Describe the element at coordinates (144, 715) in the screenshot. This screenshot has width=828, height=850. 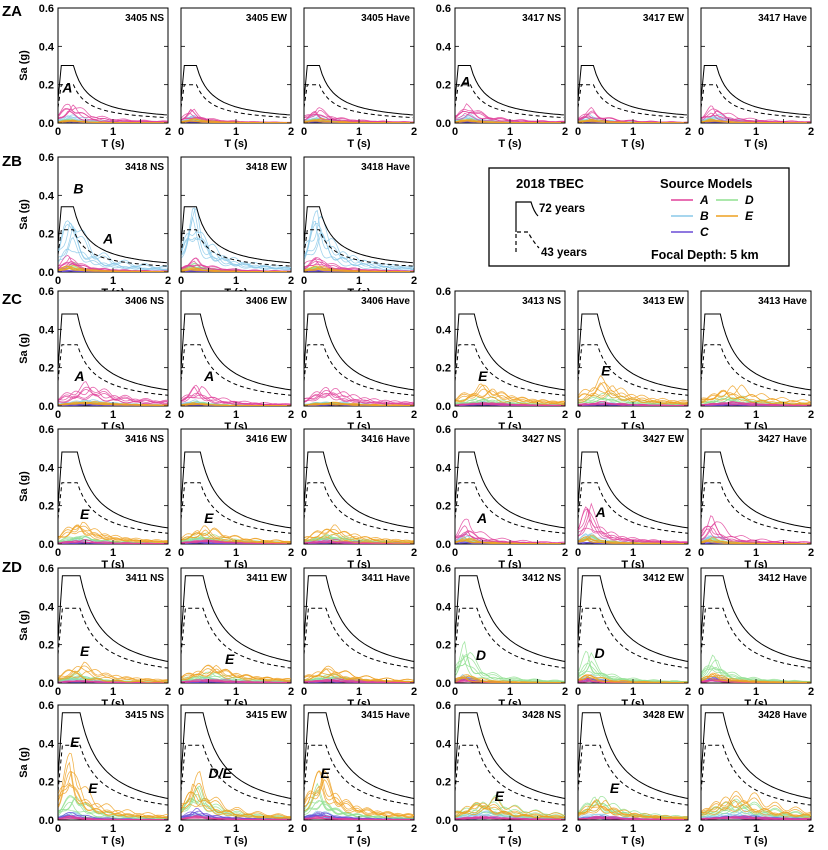
I see `station-label: 3415 NS` at that location.